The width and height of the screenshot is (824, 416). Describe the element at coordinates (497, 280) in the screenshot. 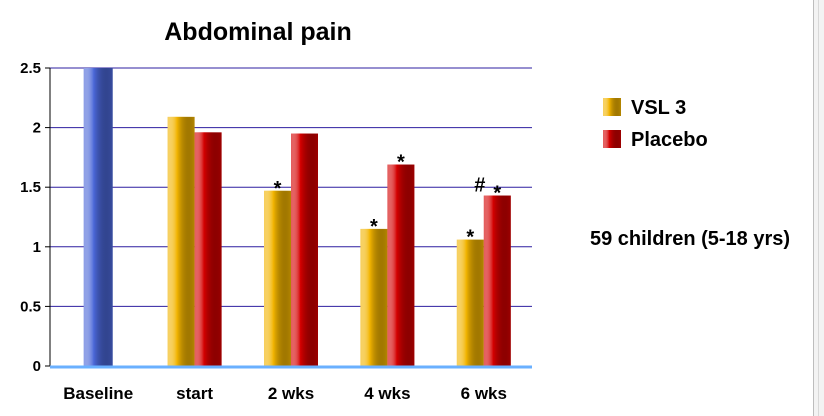

I see `bar-placebo-6-wks` at that location.